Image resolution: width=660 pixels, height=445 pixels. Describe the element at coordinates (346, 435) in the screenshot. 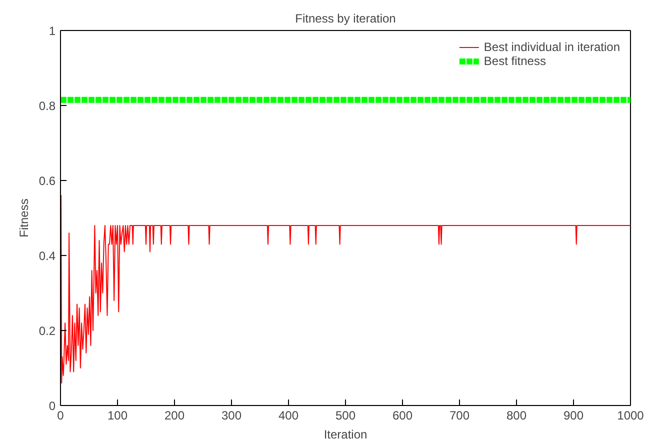

I see `x-axis-title: Iteration` at that location.